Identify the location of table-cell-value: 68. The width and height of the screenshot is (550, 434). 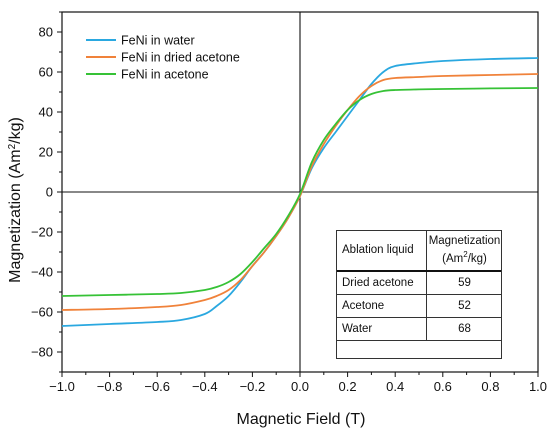
(464, 329).